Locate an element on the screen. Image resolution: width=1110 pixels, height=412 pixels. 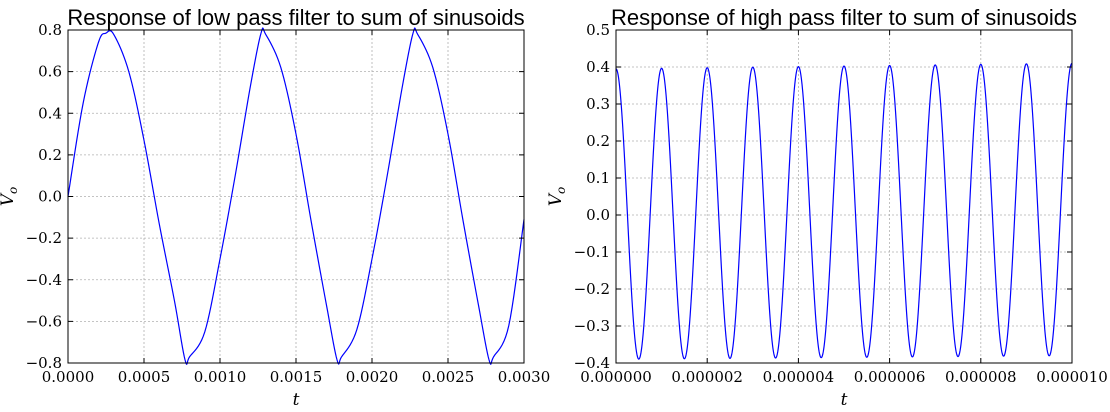
high-pass-y-axis-label: Vo is located at coordinates (557, 197).